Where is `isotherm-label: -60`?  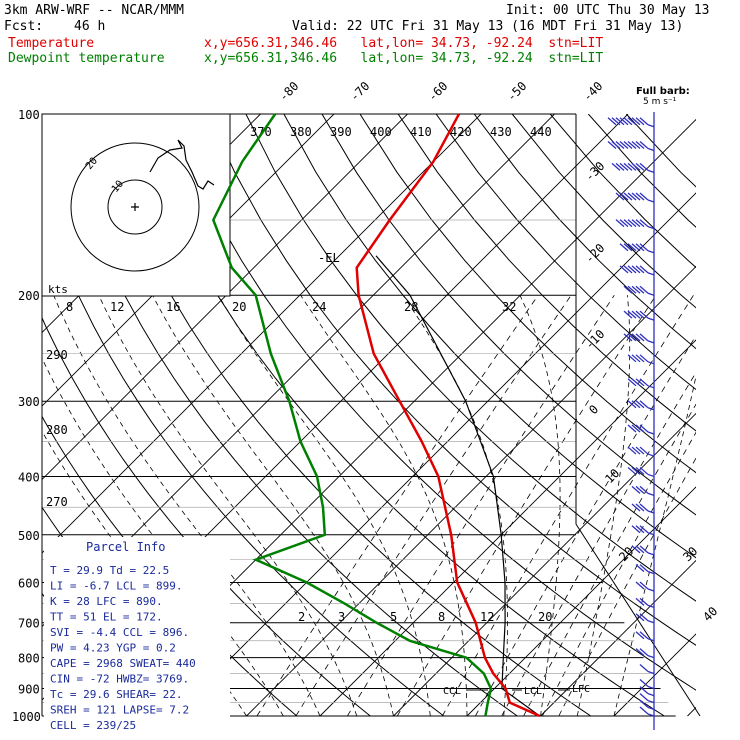
isotherm-label: -60 is located at coordinates (437, 91).